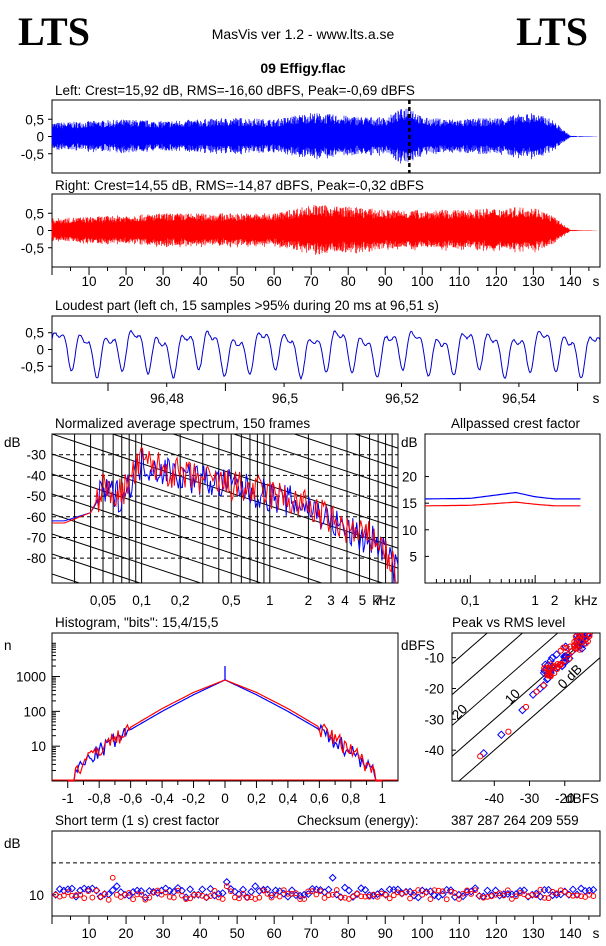 This screenshot has height=946, width=606. What do you see at coordinates (434, 658) in the screenshot?
I see `y-tick-label: -10` at bounding box center [434, 658].